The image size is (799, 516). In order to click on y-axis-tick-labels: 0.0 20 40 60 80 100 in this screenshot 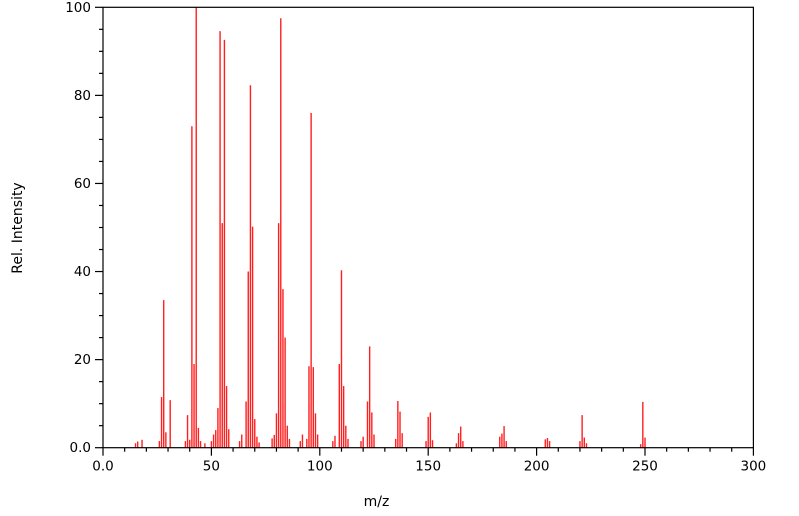, I will do `click(78, 228)`.